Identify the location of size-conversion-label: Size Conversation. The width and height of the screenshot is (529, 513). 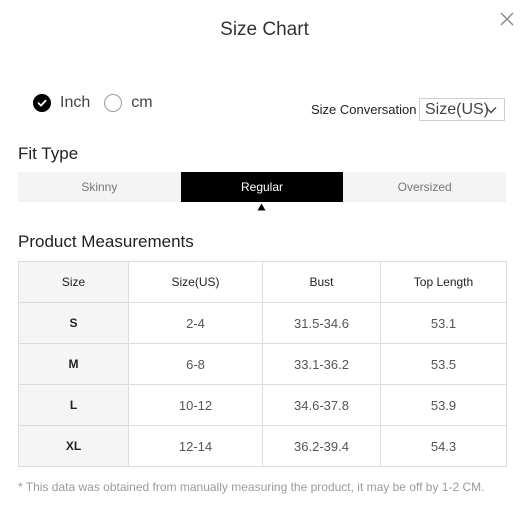
(364, 109).